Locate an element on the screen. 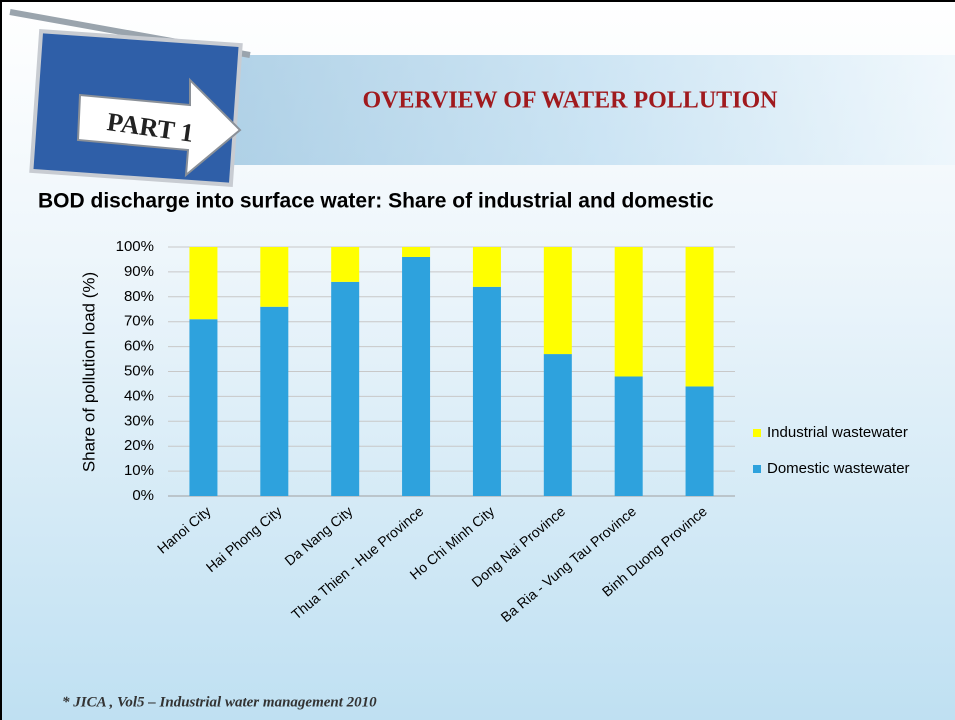  legend-label: Domestic wastewater is located at coordinates (838, 468).